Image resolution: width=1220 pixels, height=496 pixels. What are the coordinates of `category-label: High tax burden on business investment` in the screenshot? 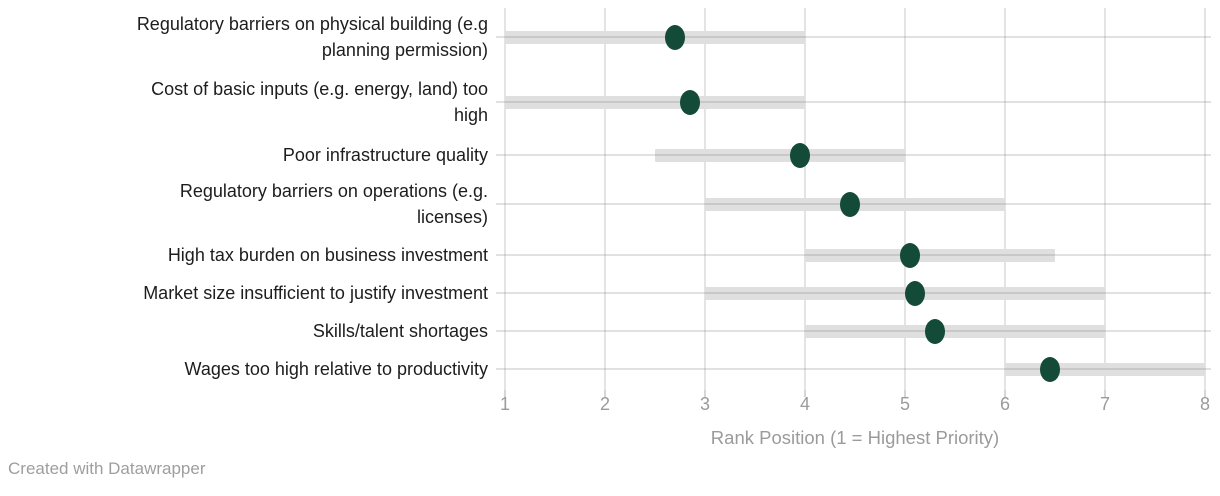 It's located at (327, 255).